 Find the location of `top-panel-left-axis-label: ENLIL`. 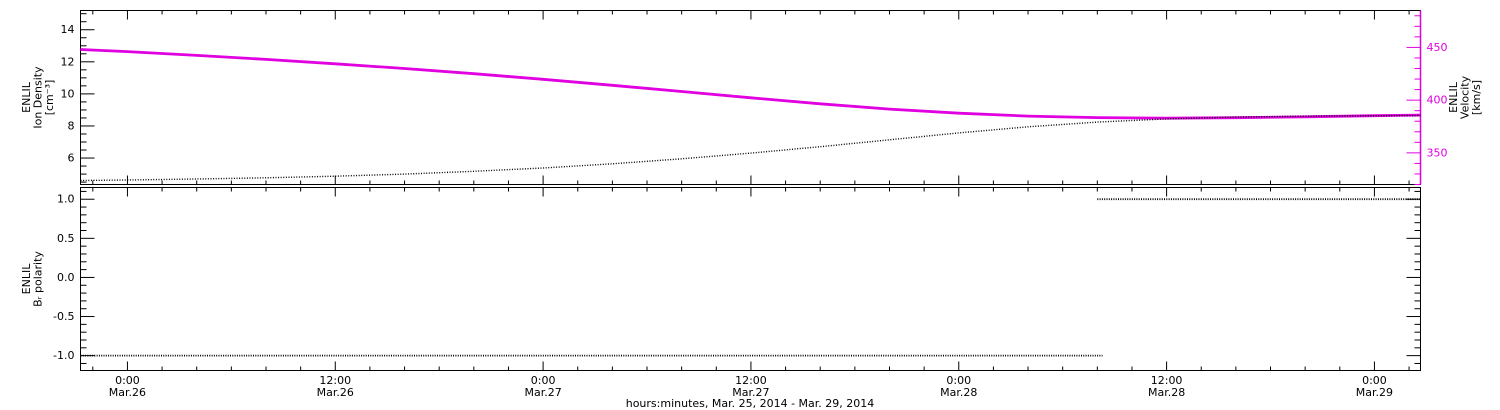

top-panel-left-axis-label: ENLIL is located at coordinates (26, 97).